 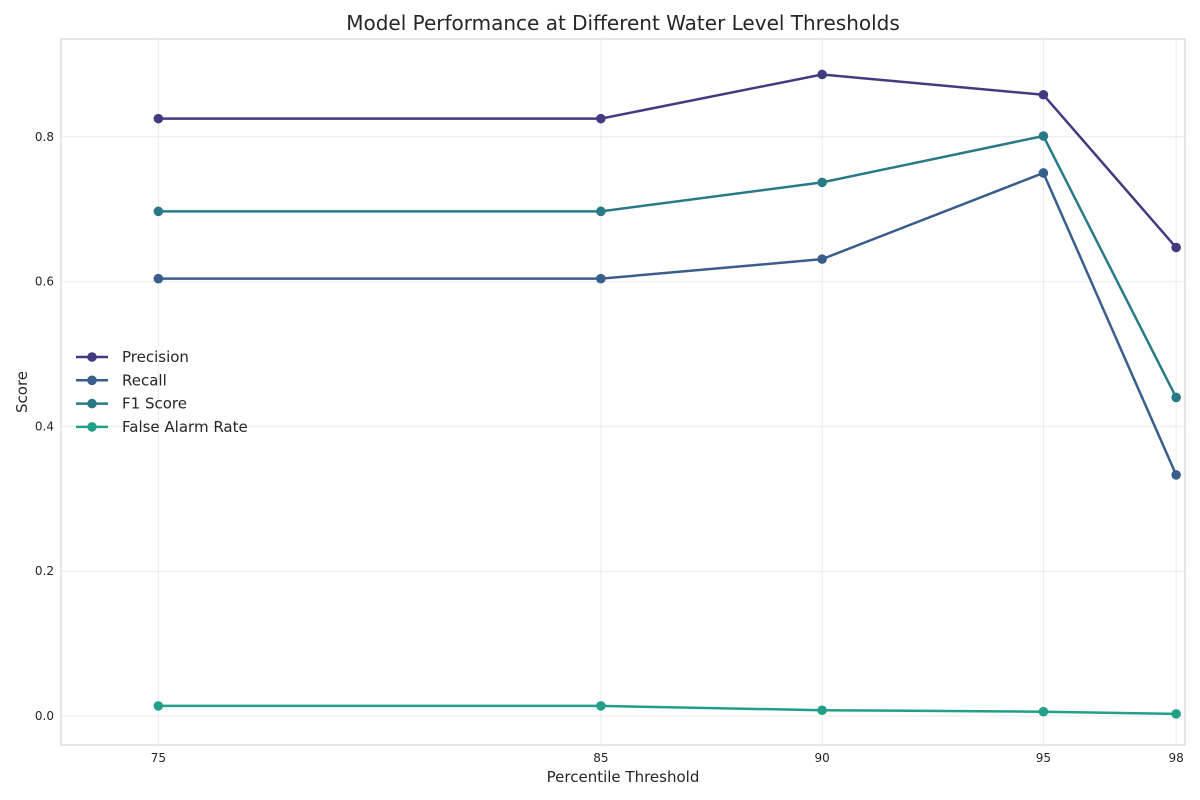 What do you see at coordinates (92, 357) in the screenshot?
I see `legend-marker-precision` at bounding box center [92, 357].